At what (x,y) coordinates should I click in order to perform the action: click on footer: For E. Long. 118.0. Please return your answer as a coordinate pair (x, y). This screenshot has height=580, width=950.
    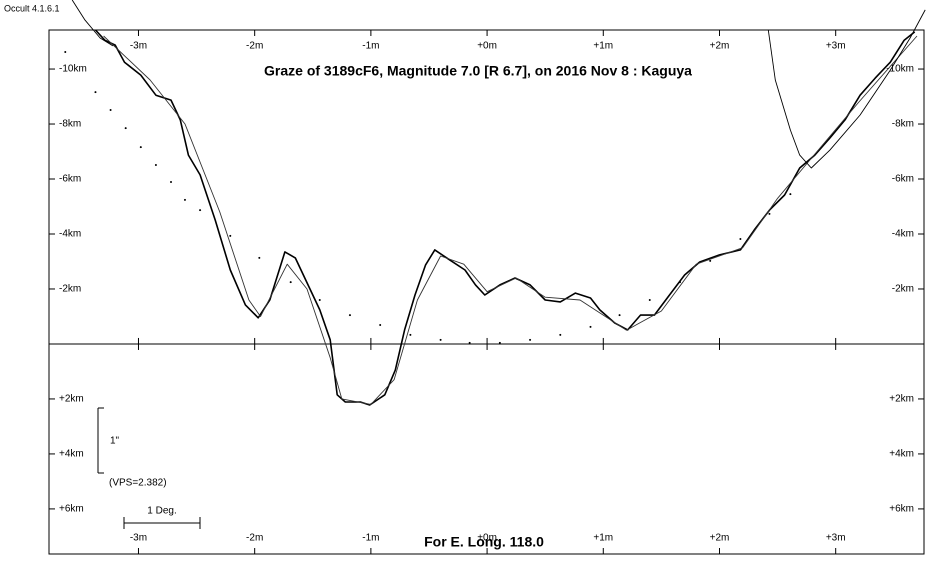
    Looking at the image, I should click on (484, 542).